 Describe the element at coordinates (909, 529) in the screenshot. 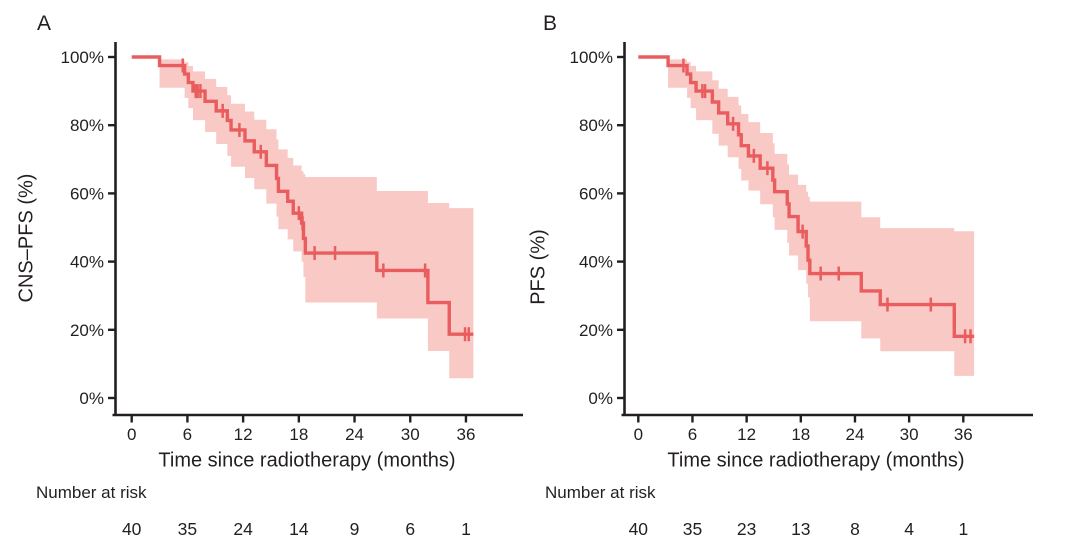

I see `risk-count: 4` at that location.